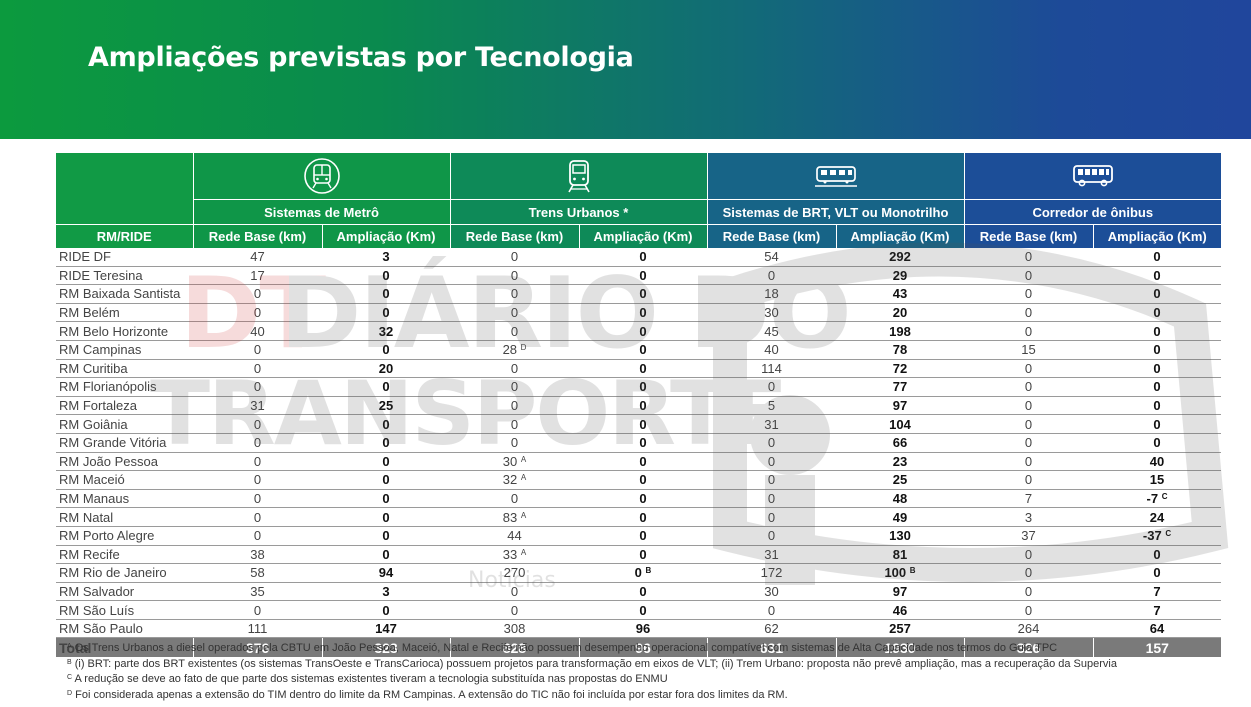  Describe the element at coordinates (124, 610) in the screenshot. I see `region-name: RM São Luís` at that location.